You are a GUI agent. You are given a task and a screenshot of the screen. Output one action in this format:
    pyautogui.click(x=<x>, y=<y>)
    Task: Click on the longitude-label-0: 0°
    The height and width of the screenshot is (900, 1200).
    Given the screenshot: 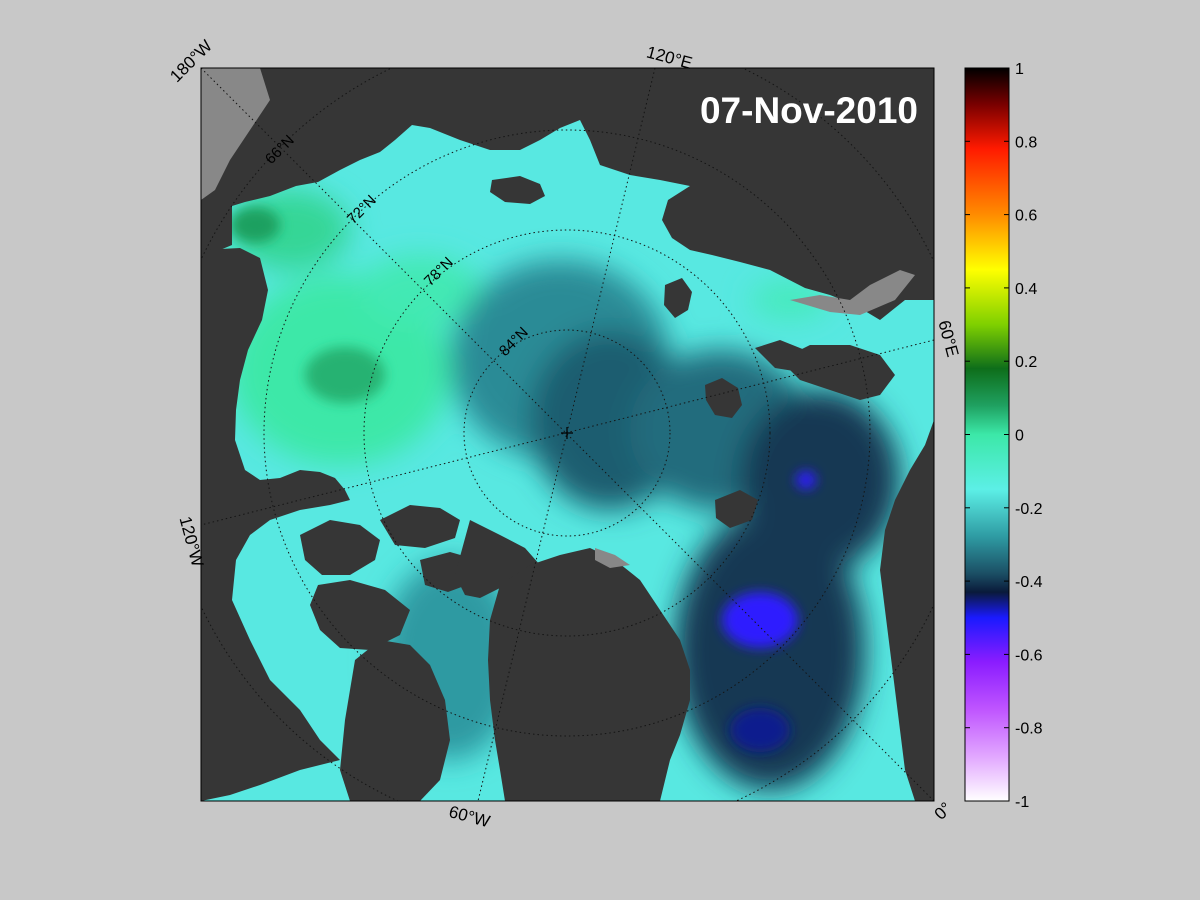 What is the action you would take?
    pyautogui.click(x=943, y=811)
    